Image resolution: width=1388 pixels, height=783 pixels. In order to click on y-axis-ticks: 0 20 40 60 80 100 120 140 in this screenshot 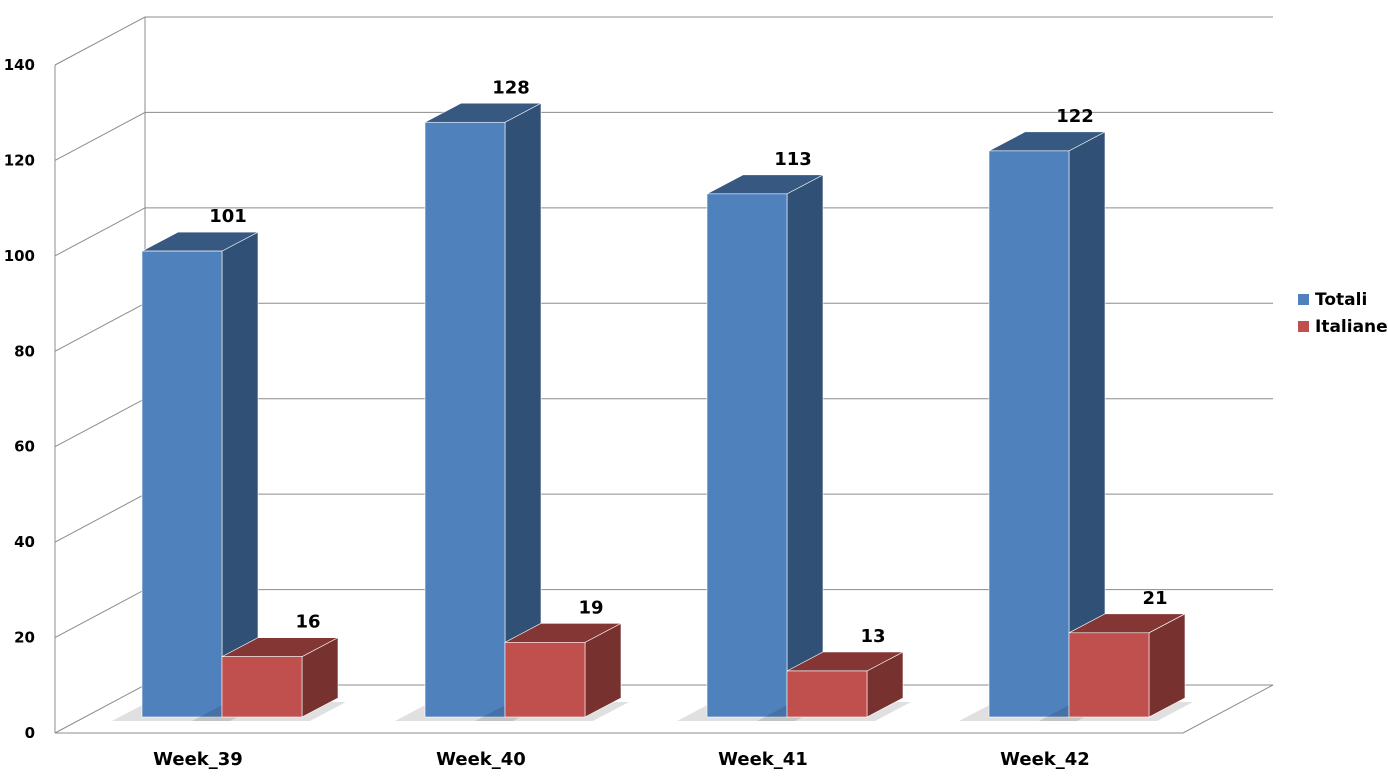, I will do `click(19, 399)`.